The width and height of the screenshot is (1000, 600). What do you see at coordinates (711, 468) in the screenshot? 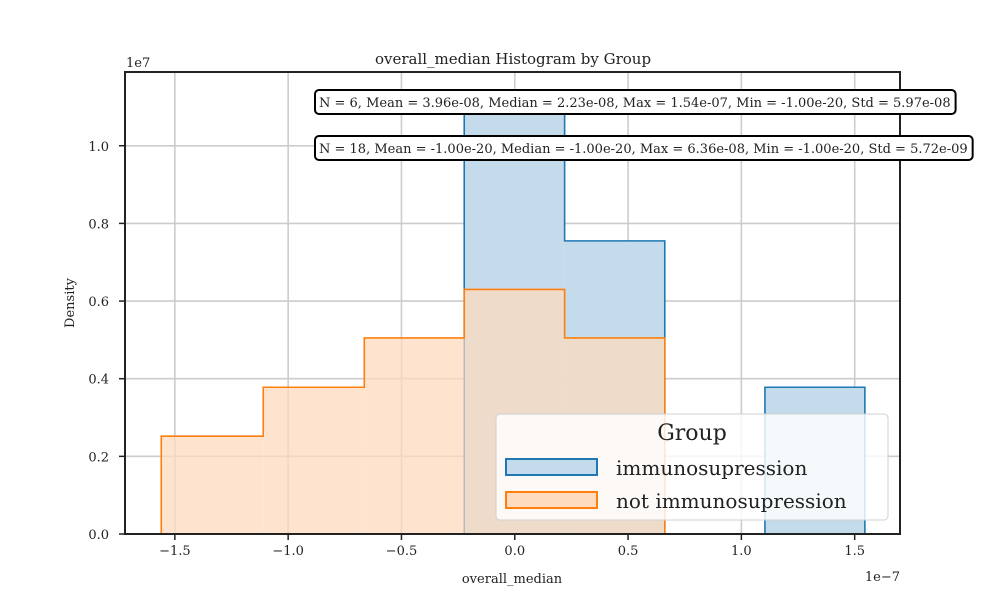
I see `legend-label-immunosupression: immunosupression` at bounding box center [711, 468].